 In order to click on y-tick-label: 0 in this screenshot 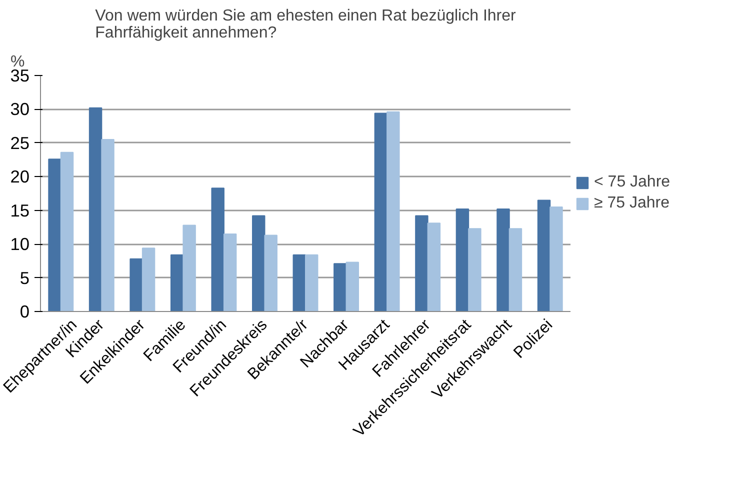, I will do `click(25, 312)`.